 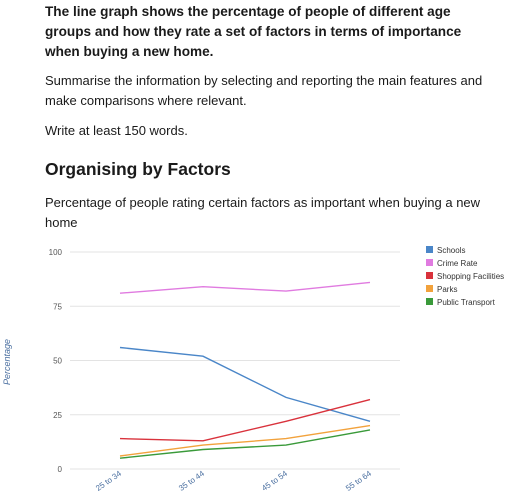 What do you see at coordinates (451, 250) in the screenshot?
I see `legend-label: Schools` at bounding box center [451, 250].